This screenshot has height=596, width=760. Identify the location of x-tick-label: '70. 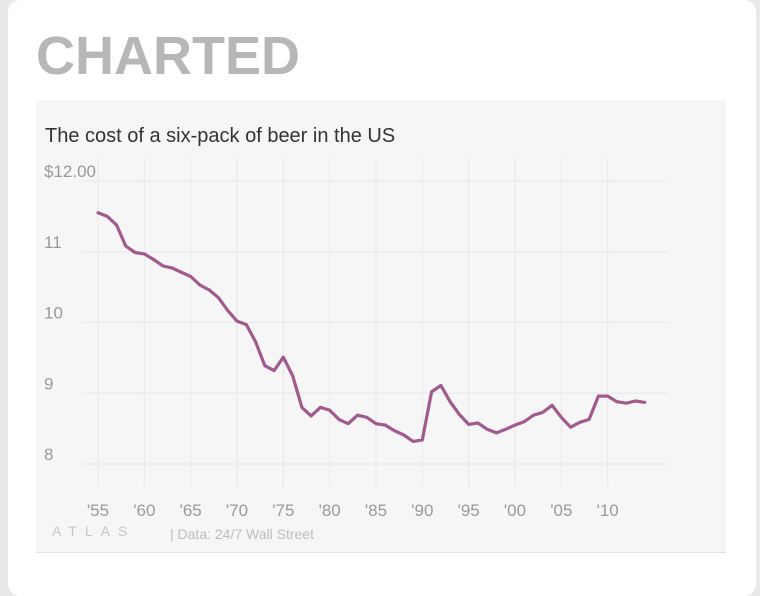
(237, 510).